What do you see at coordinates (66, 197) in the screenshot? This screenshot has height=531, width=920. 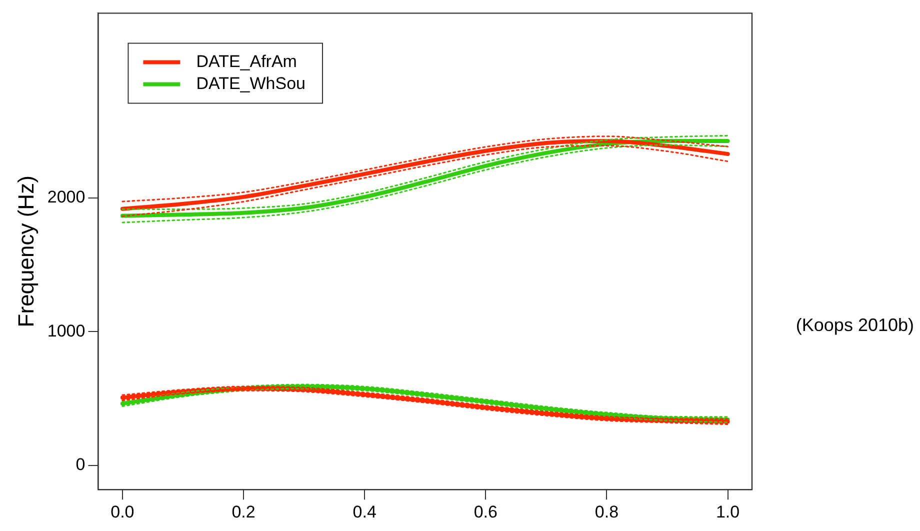 I see `y-tick-label: 2000` at bounding box center [66, 197].